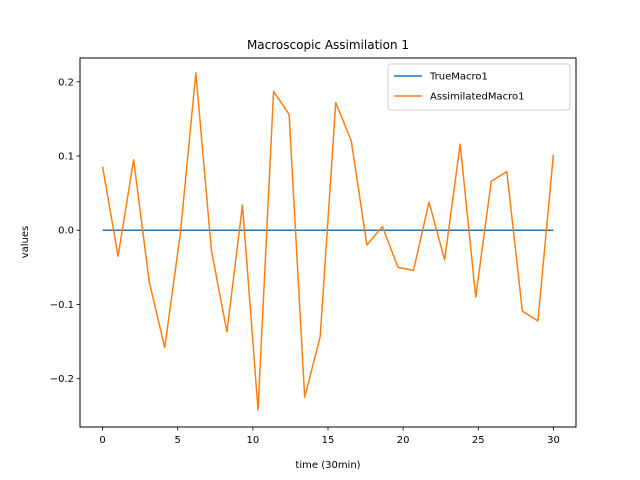 This screenshot has width=640, height=480. Describe the element at coordinates (66, 157) in the screenshot. I see `y-tick-label: 0.1` at that location.